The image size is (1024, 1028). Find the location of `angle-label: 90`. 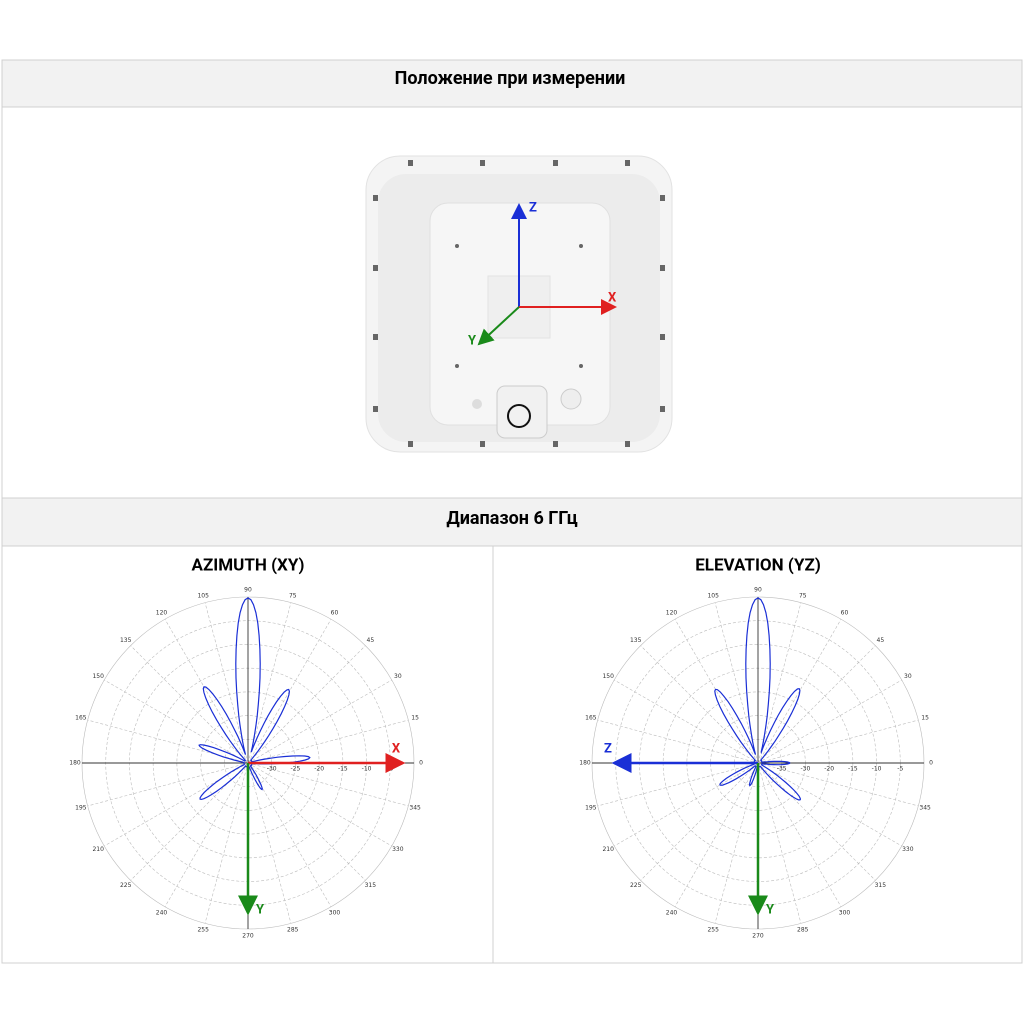

angle-label: 90 is located at coordinates (758, 590).